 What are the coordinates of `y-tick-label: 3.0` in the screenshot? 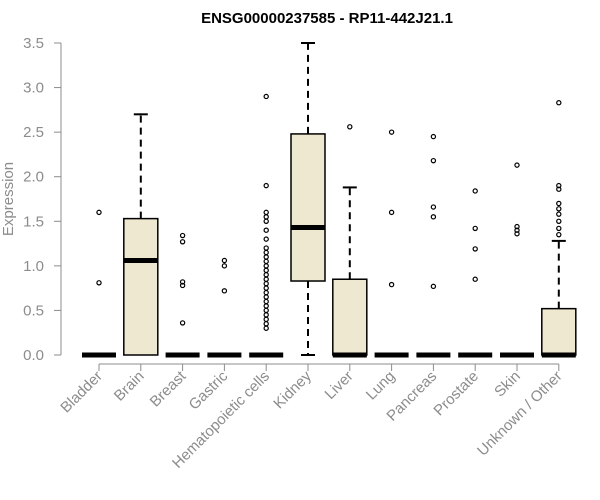 It's located at (33, 88).